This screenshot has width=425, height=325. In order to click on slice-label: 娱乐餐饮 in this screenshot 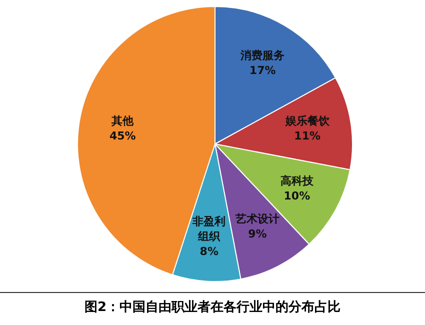, I will do `click(307, 121)`.